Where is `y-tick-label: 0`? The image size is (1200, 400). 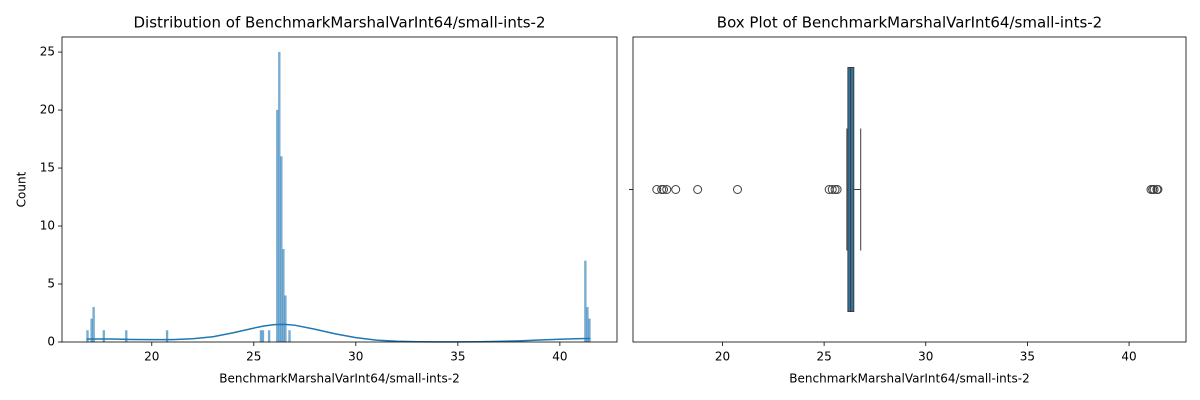 y-tick-label: 0 is located at coordinates (51, 342).